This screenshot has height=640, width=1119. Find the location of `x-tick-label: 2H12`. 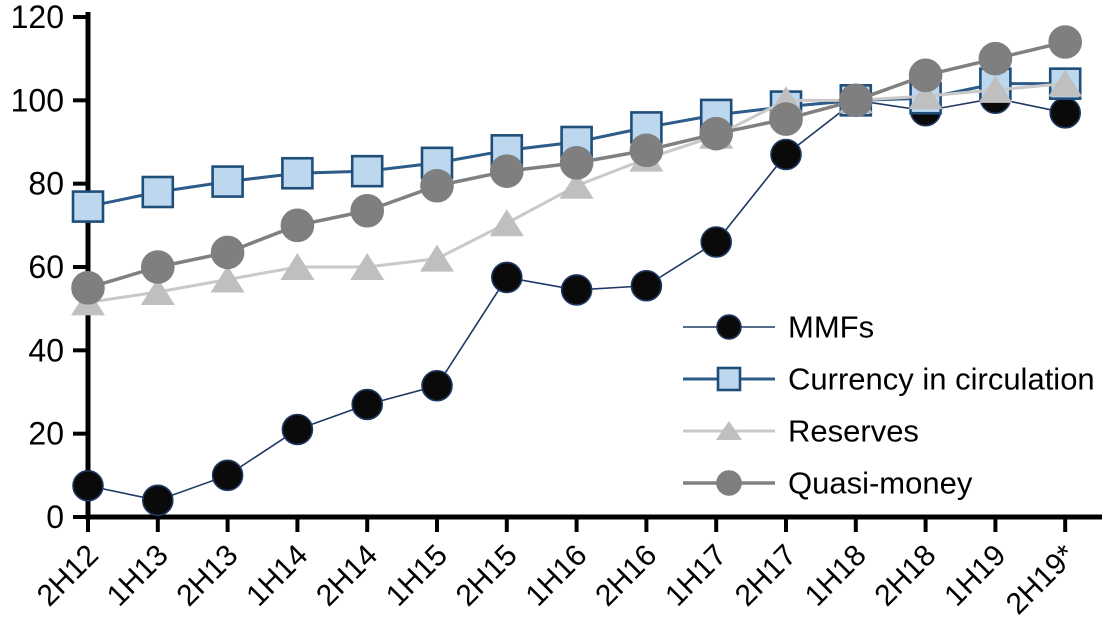

x-tick-label: 2H12 is located at coordinates (68, 576).